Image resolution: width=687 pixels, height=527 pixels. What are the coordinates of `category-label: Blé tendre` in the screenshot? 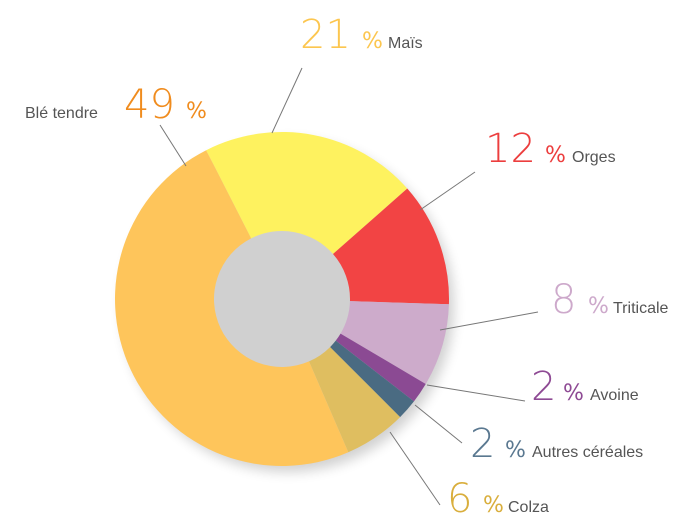 It's located at (61, 113).